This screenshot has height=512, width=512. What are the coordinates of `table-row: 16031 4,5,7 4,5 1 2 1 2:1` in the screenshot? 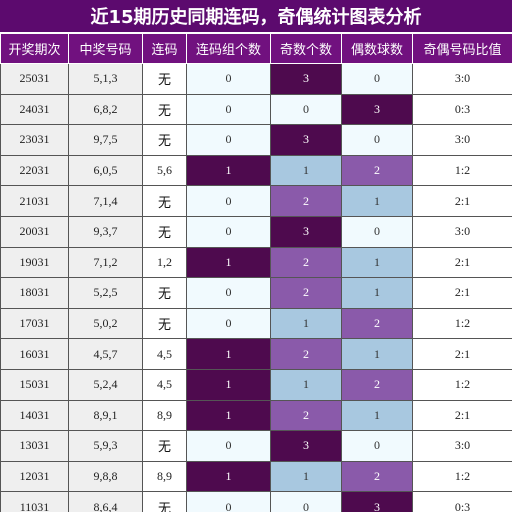 It's located at (256, 354).